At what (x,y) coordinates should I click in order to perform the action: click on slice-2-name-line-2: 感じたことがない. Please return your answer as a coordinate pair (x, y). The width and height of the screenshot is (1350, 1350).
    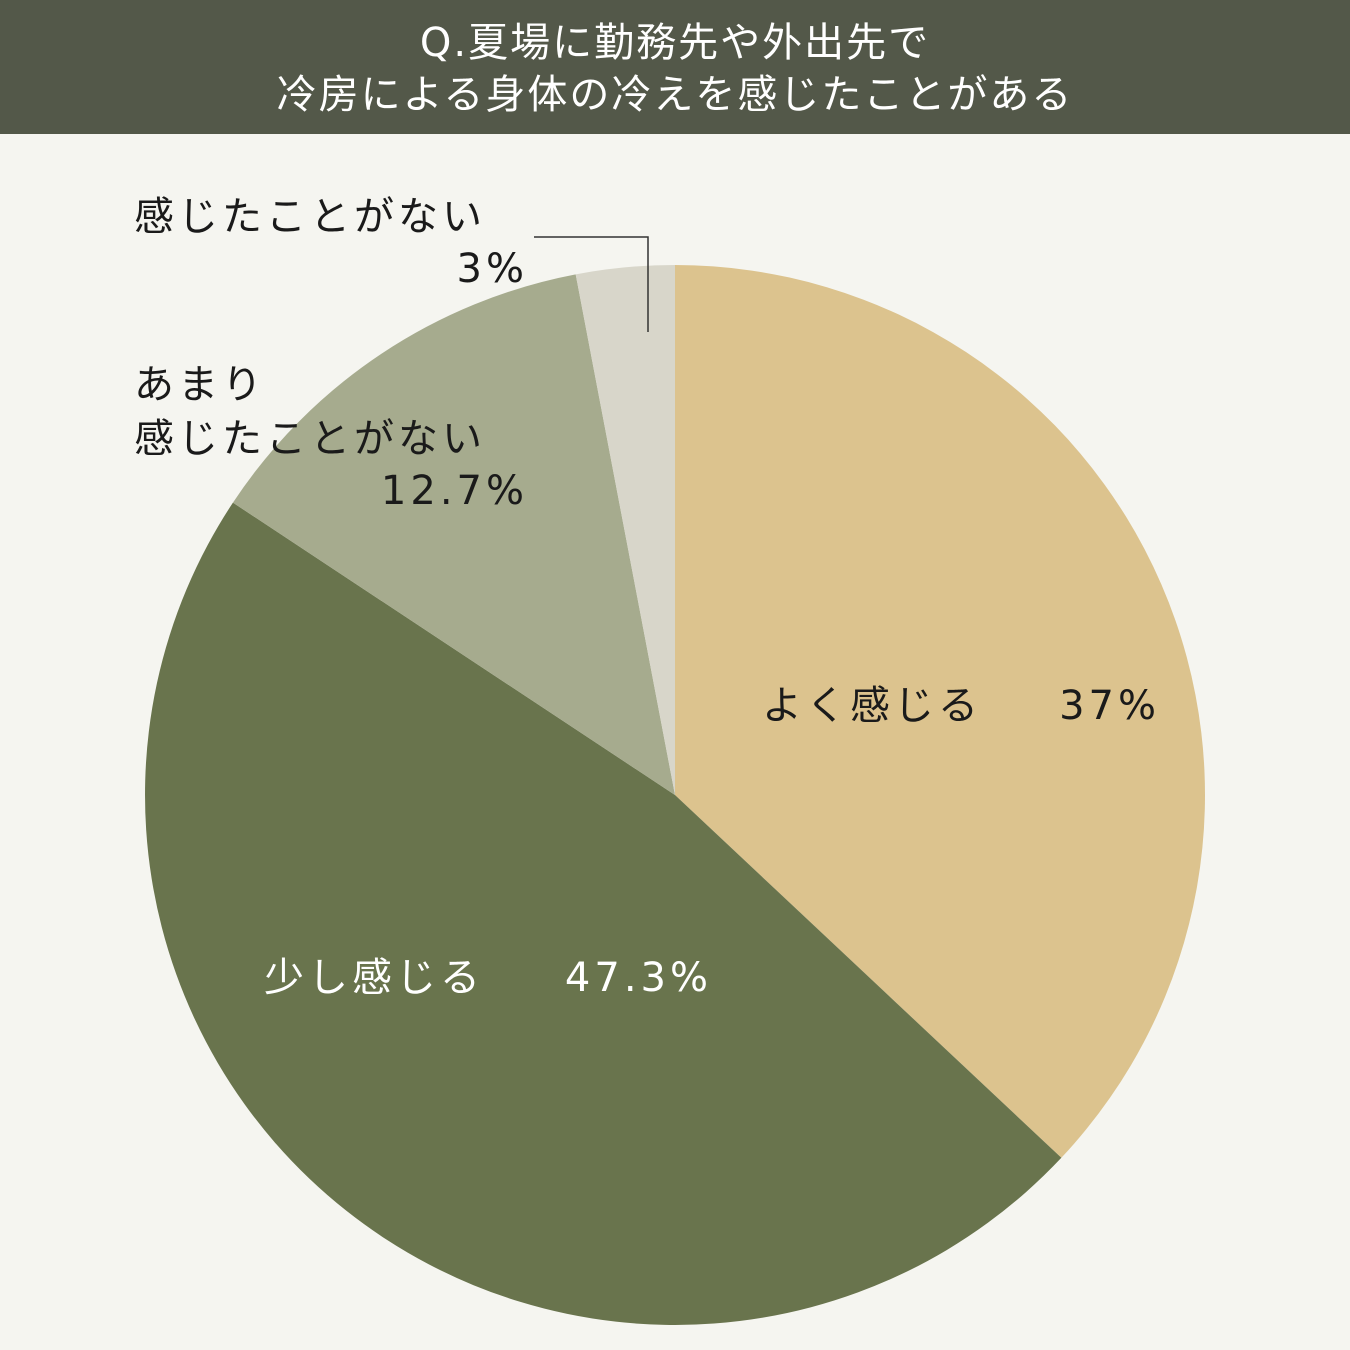
    Looking at the image, I should click on (310, 439).